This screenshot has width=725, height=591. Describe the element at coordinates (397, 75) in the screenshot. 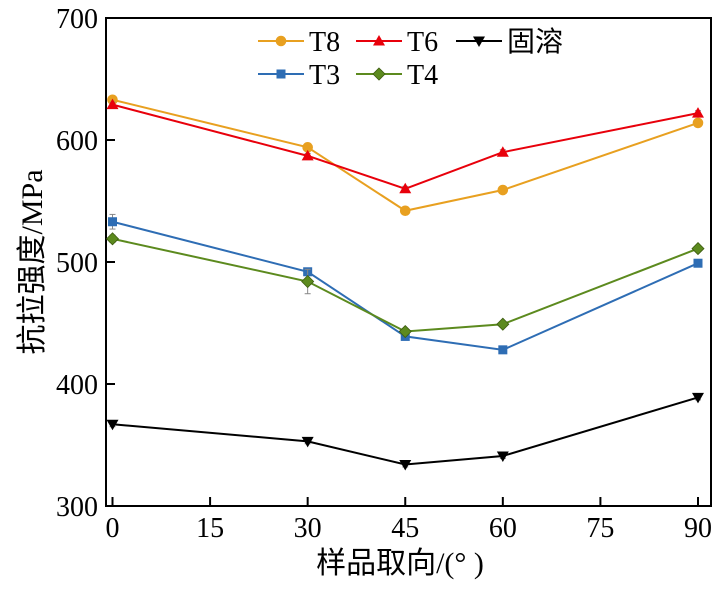

I see `legend-item-T4: T4` at that location.